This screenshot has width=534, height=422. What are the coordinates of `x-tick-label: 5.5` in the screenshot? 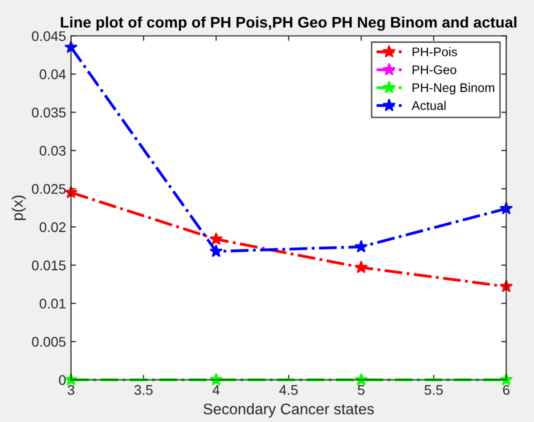 It's located at (433, 390).